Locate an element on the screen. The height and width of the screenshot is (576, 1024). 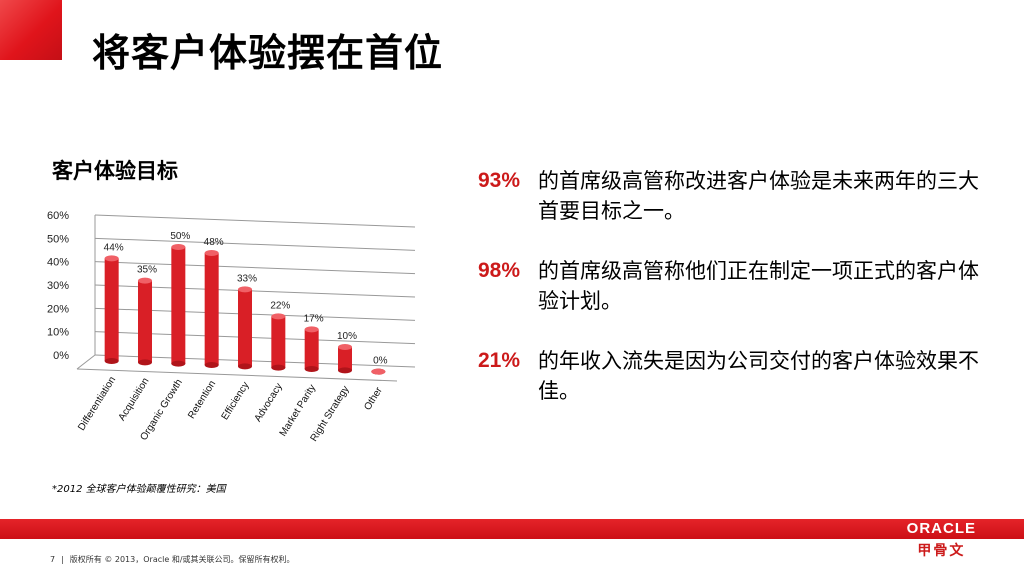
stat-text: 的年收入流失是因为公司交付的客户体验效果不佳。 is located at coordinates (758, 376).